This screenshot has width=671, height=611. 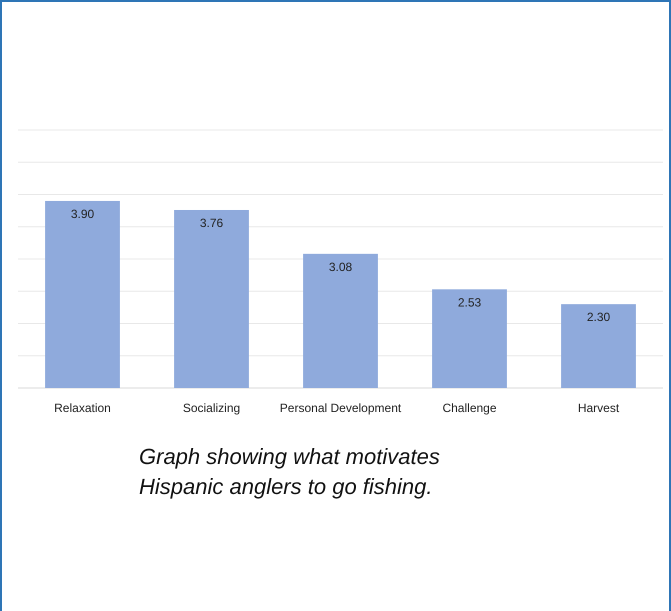 What do you see at coordinates (469, 408) in the screenshot?
I see `x-tick-label: Challenge` at bounding box center [469, 408].